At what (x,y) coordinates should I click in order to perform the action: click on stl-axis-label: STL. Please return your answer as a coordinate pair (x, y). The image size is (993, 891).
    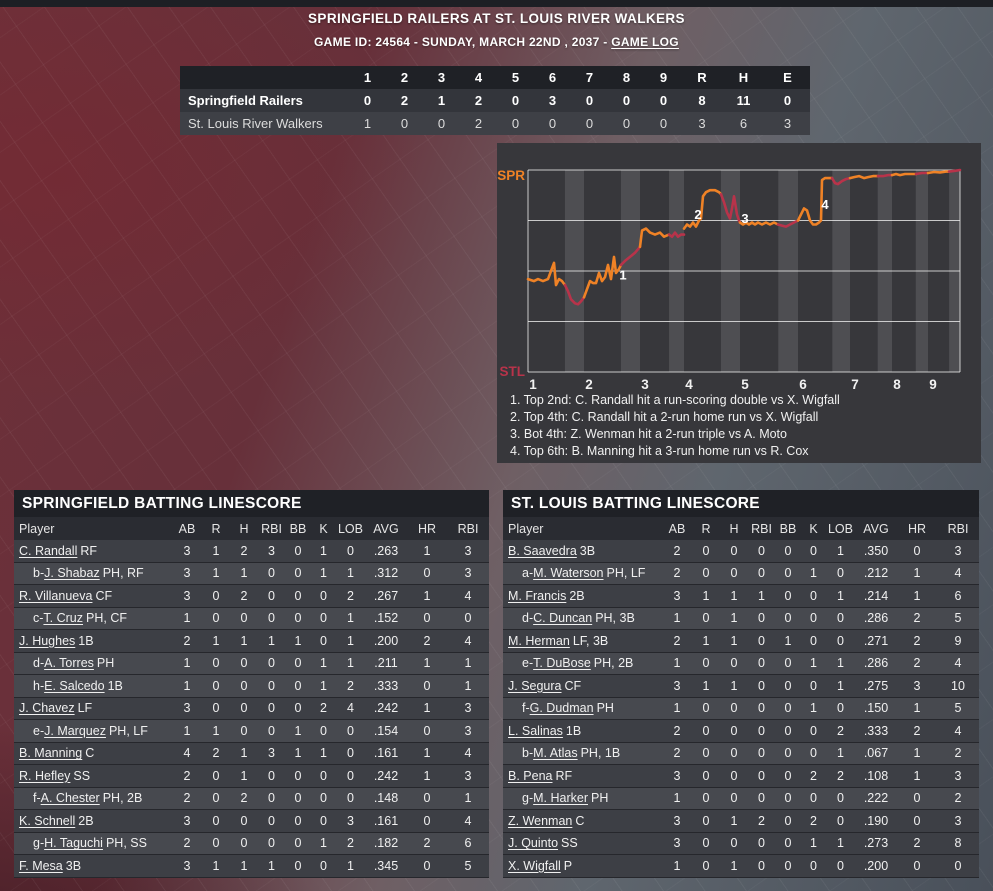
    Looking at the image, I should click on (513, 371).